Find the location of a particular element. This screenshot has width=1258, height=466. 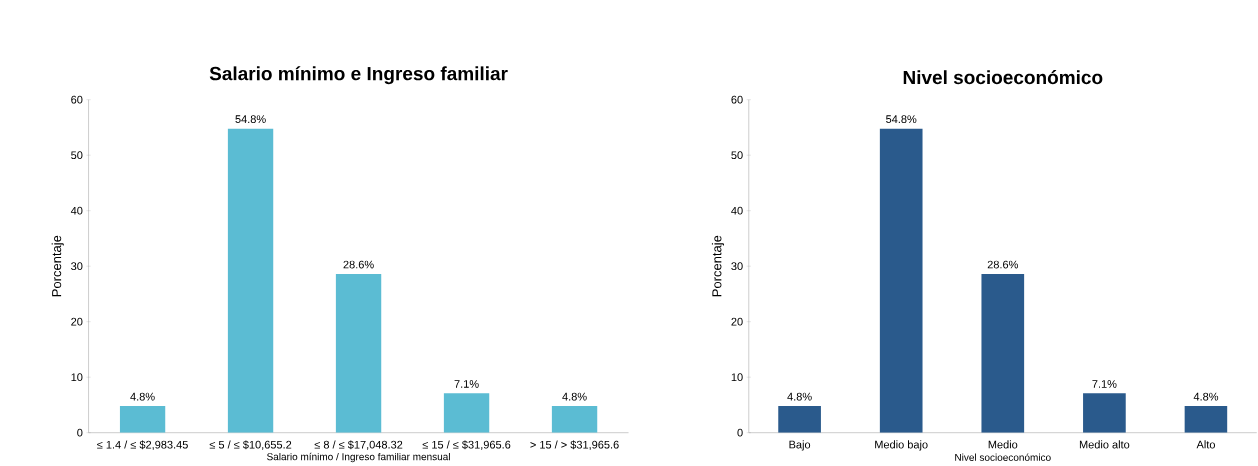

chart-title: Salario mínimo e Ingreso familiar is located at coordinates (358, 75).